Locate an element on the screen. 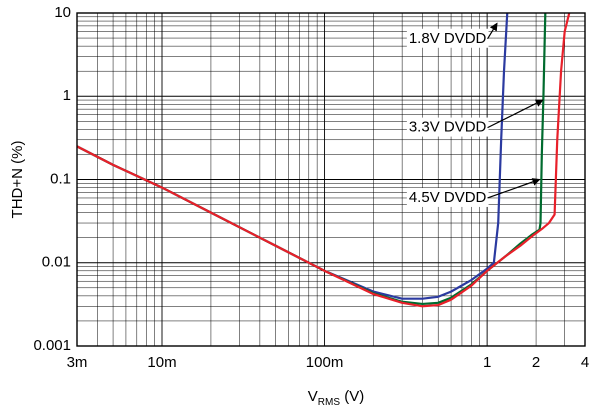  annotation-1: 1.8V DVDD is located at coordinates (452, 35).